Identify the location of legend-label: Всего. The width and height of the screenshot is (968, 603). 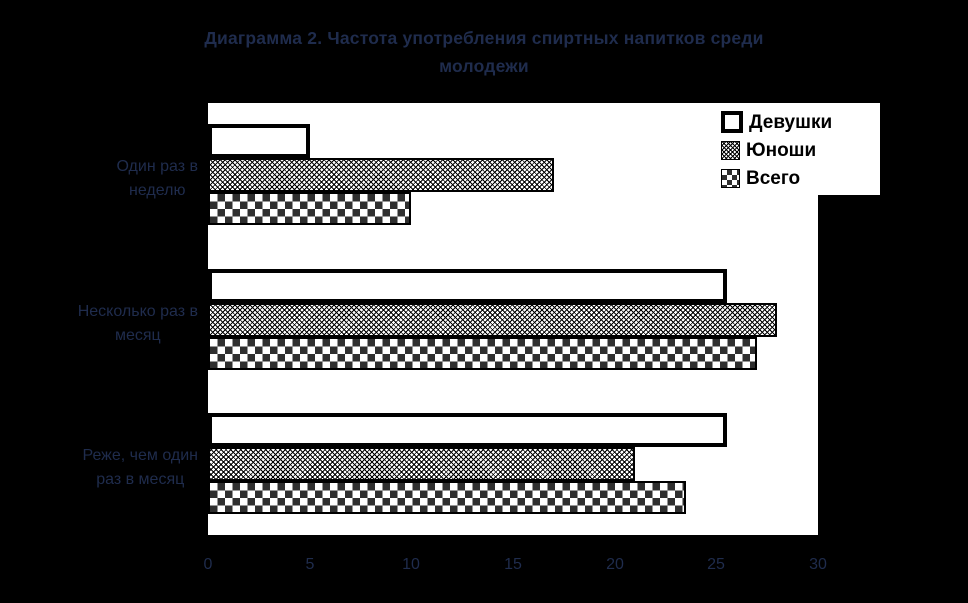
(773, 178).